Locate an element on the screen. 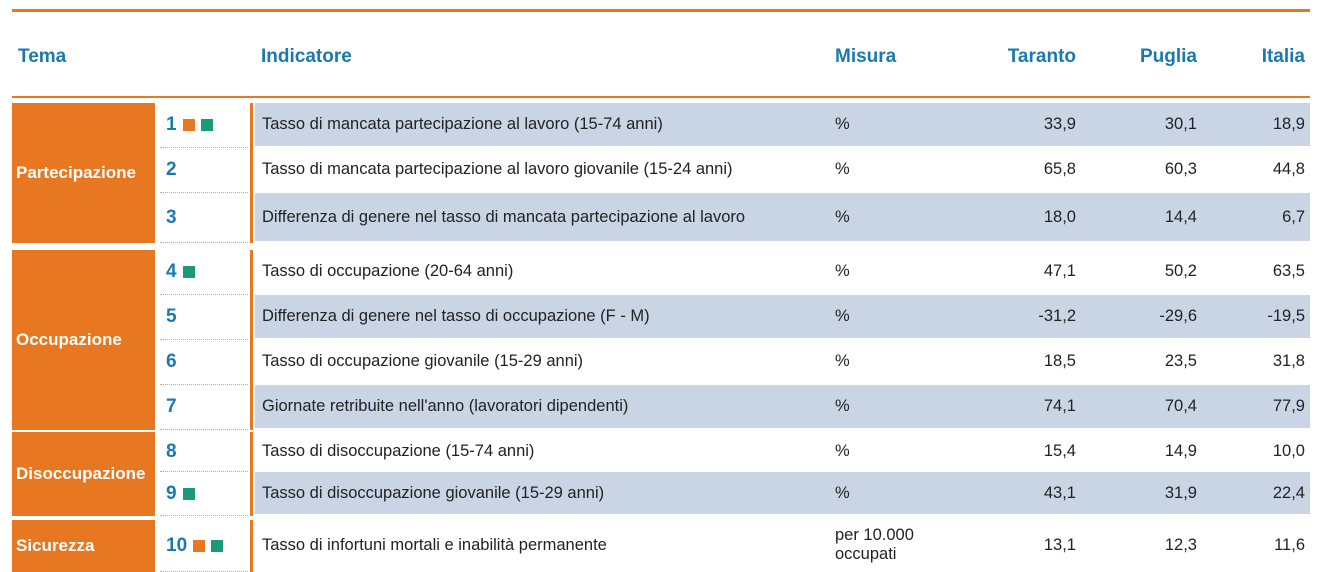 The image size is (1317, 572). header-tema: Tema is located at coordinates (42, 56).